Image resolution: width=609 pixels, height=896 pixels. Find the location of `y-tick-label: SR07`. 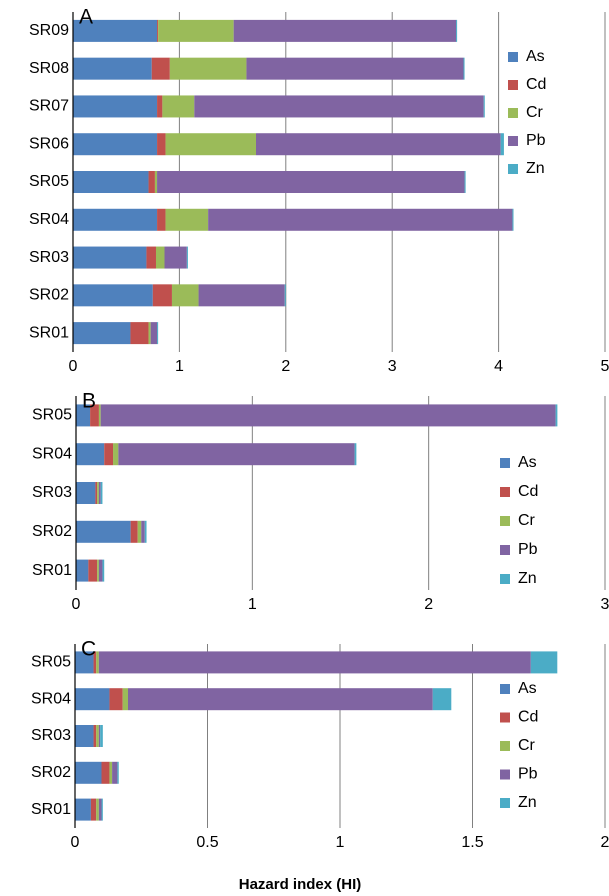

y-tick-label: SR07 is located at coordinates (49, 106).